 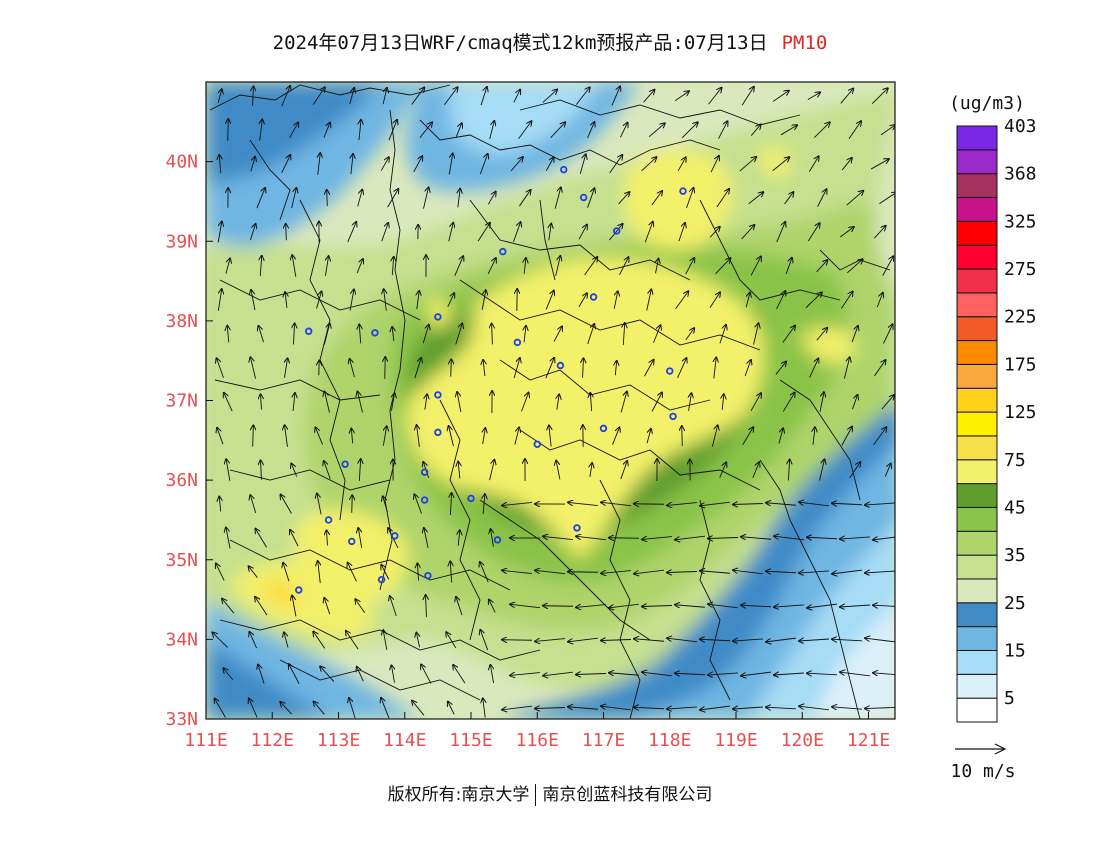 What do you see at coordinates (627, 795) in the screenshot?
I see `copyright-right: 南京创蓝科技有限公司` at bounding box center [627, 795].